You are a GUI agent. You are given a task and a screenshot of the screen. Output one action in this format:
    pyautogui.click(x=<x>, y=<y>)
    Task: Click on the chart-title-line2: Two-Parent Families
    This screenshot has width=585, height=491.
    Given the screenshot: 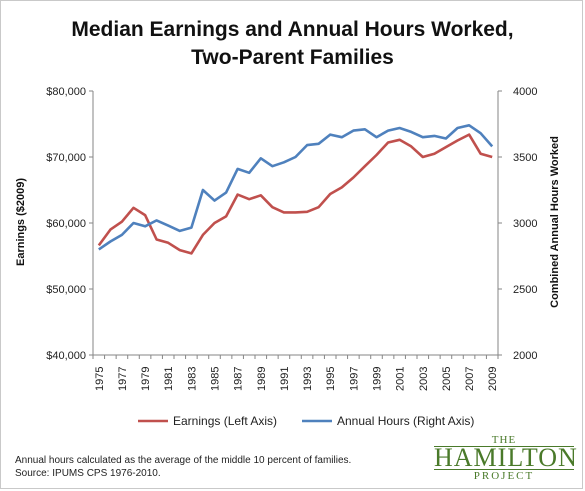 What is the action you would take?
    pyautogui.click(x=292, y=57)
    